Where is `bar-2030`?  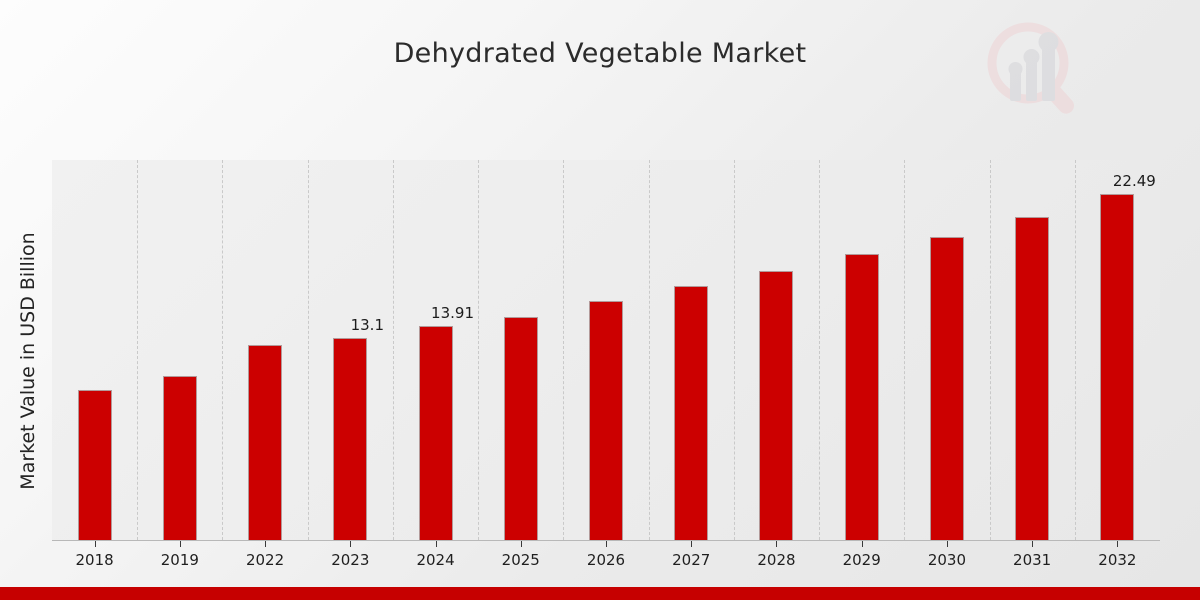
bar-2030 is located at coordinates (946, 388).